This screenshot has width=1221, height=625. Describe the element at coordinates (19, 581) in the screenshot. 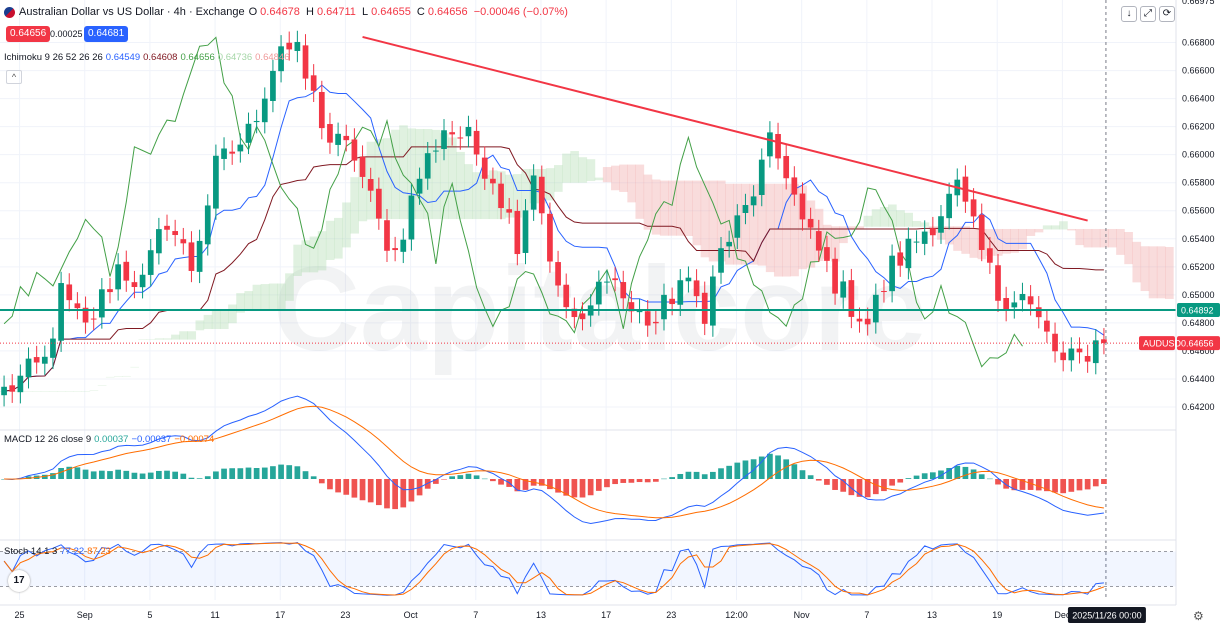

I see `tradingview-logo-icon: 17` at that location.